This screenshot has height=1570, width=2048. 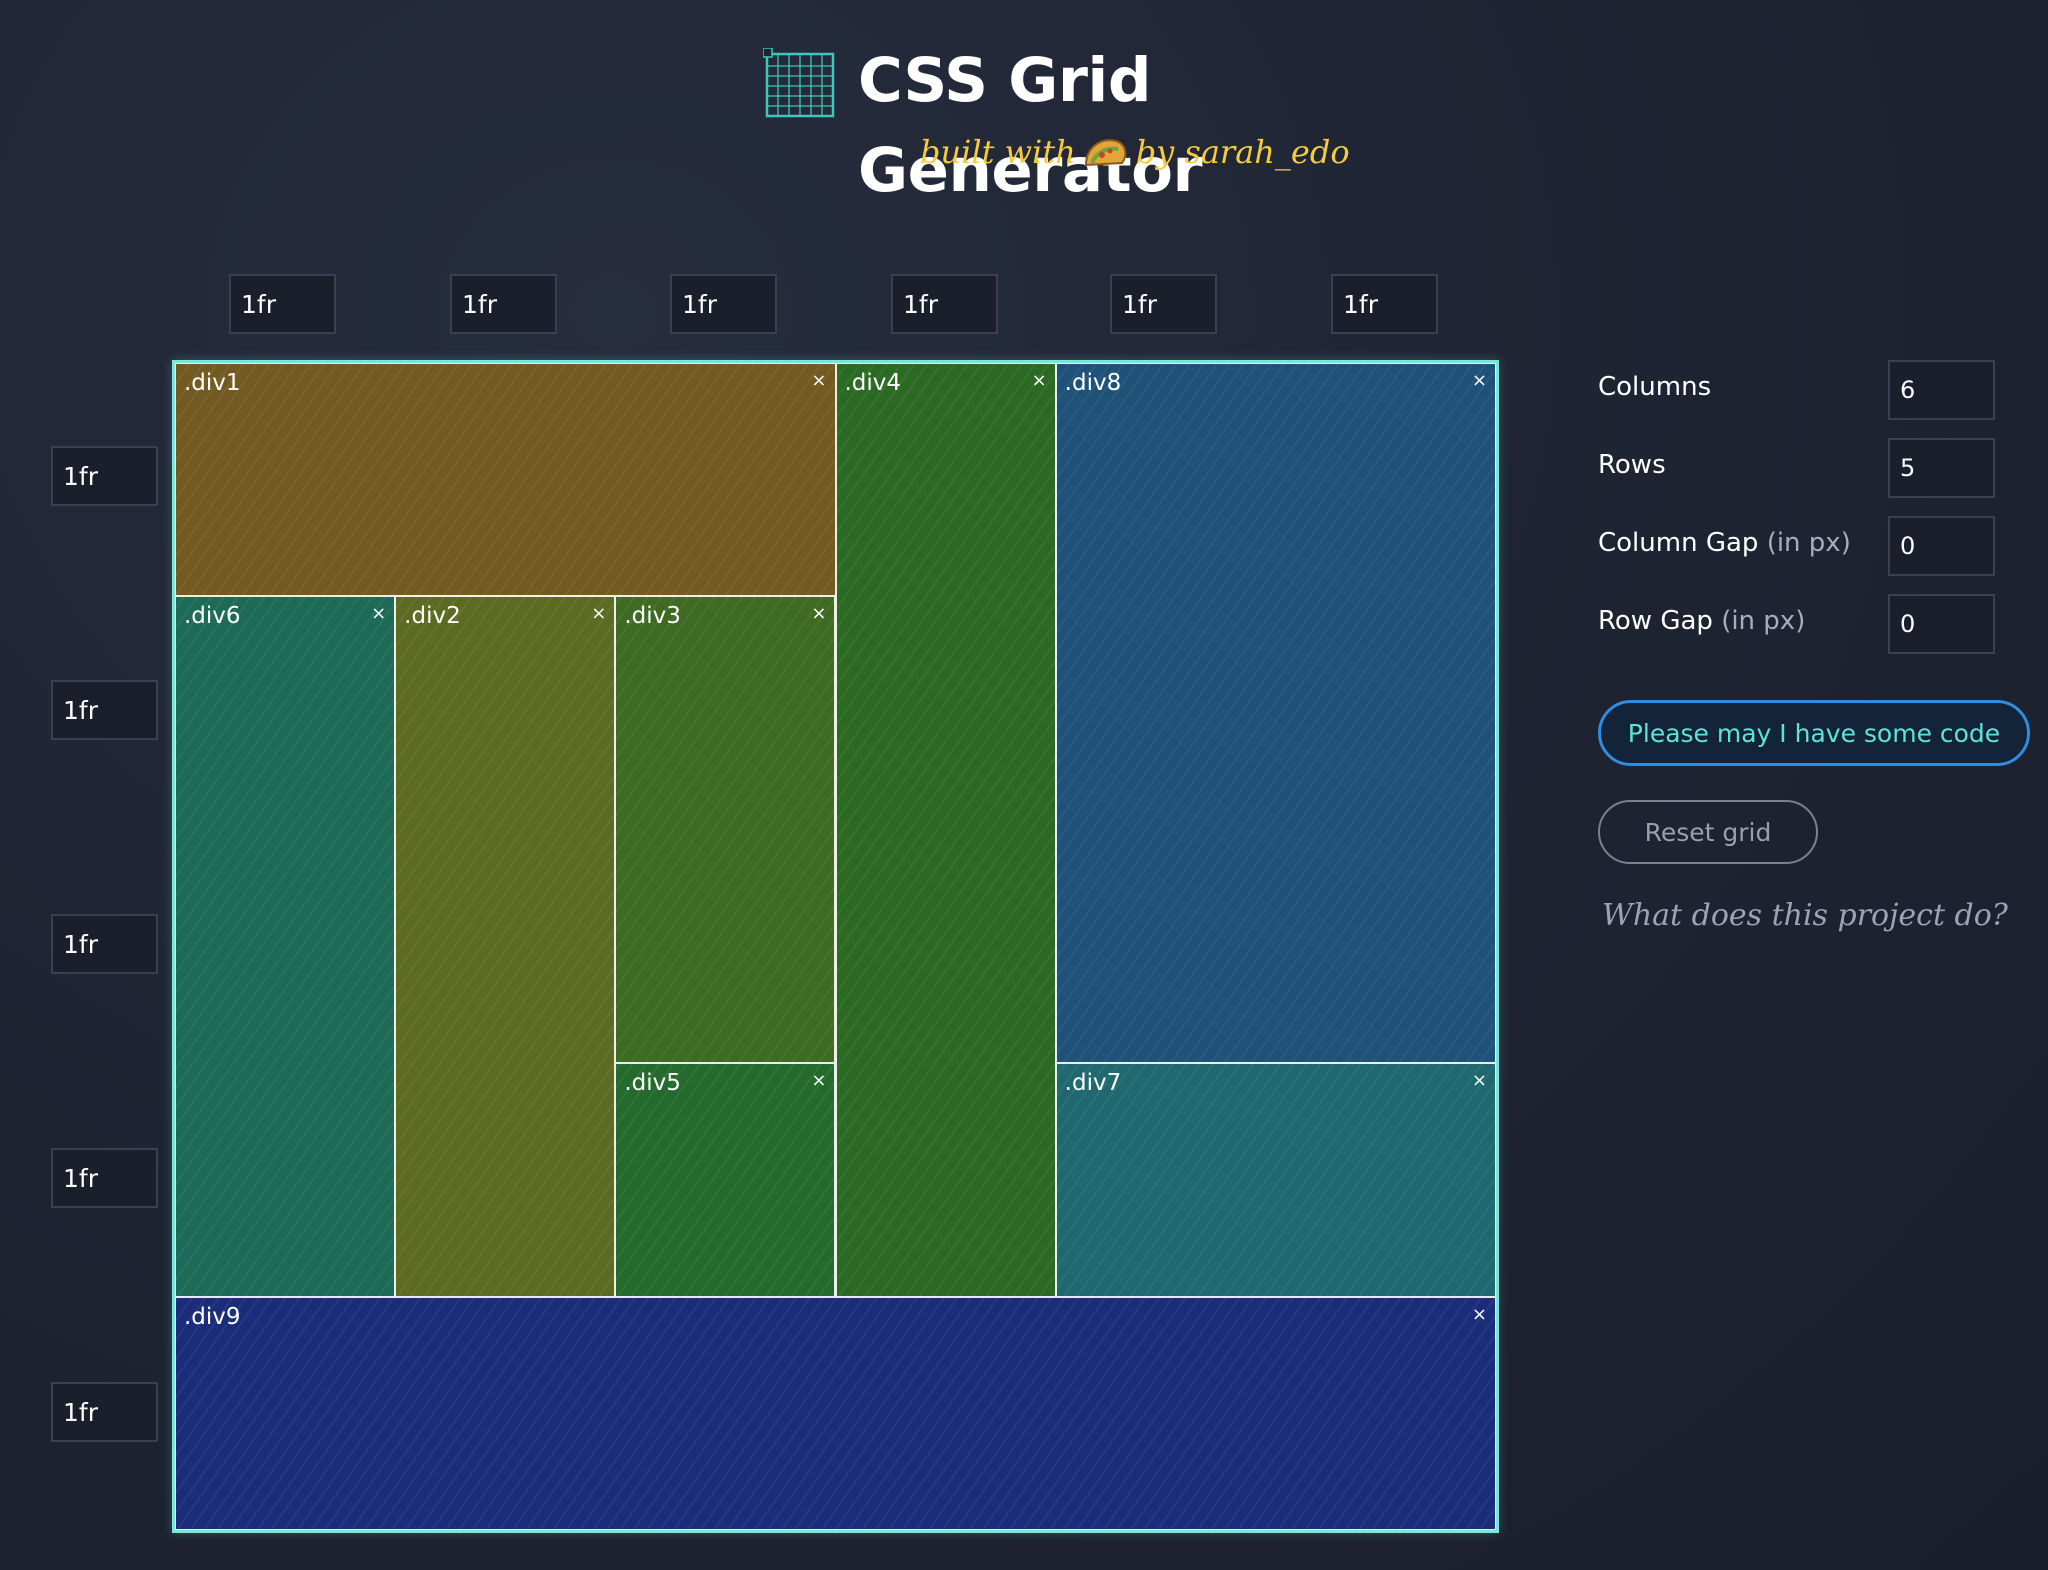 I want to click on subtitle: built with by sarah_edo, so click(x=1150, y=152).